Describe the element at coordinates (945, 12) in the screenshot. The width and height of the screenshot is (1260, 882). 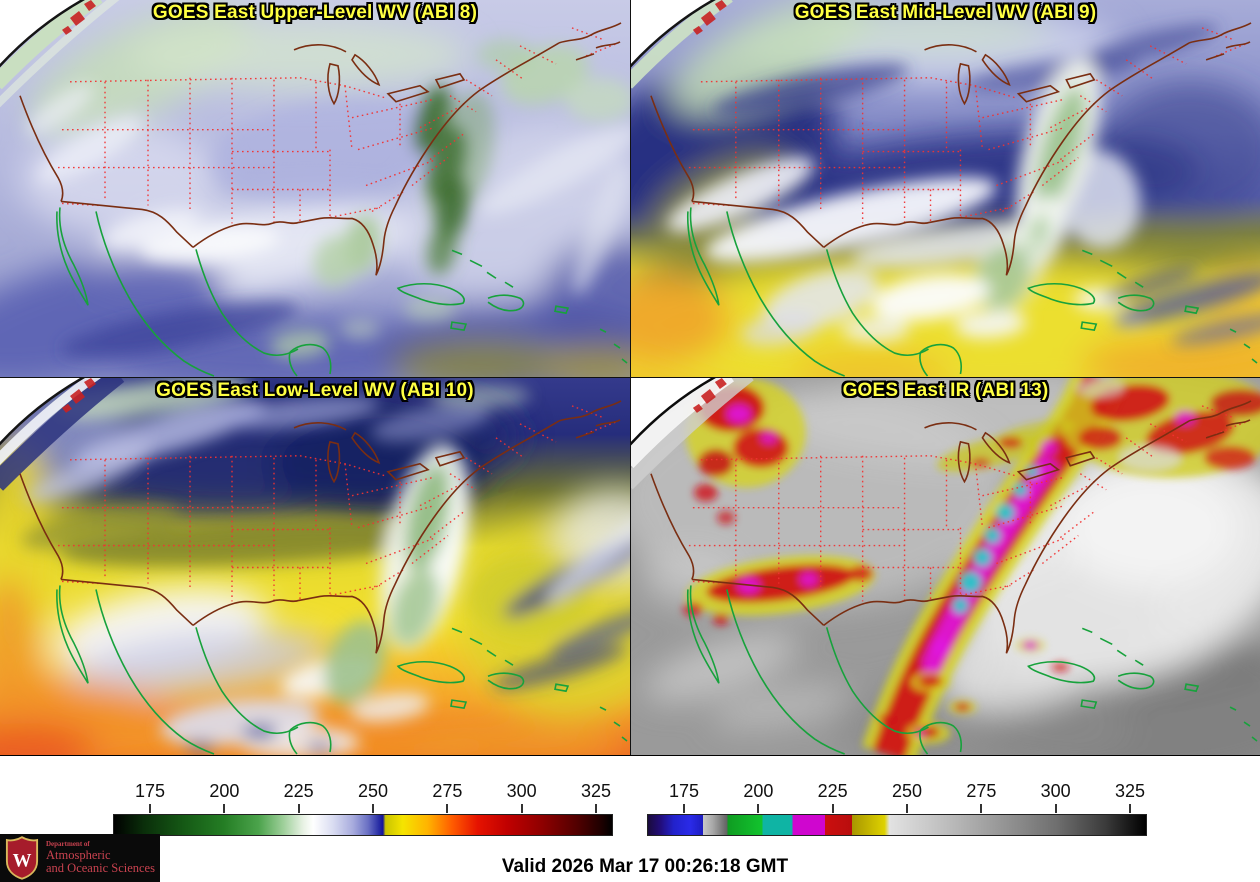
I see `panel-title-mid-level-wv: GOES East Mid-Level WV (ABI 9)` at that location.